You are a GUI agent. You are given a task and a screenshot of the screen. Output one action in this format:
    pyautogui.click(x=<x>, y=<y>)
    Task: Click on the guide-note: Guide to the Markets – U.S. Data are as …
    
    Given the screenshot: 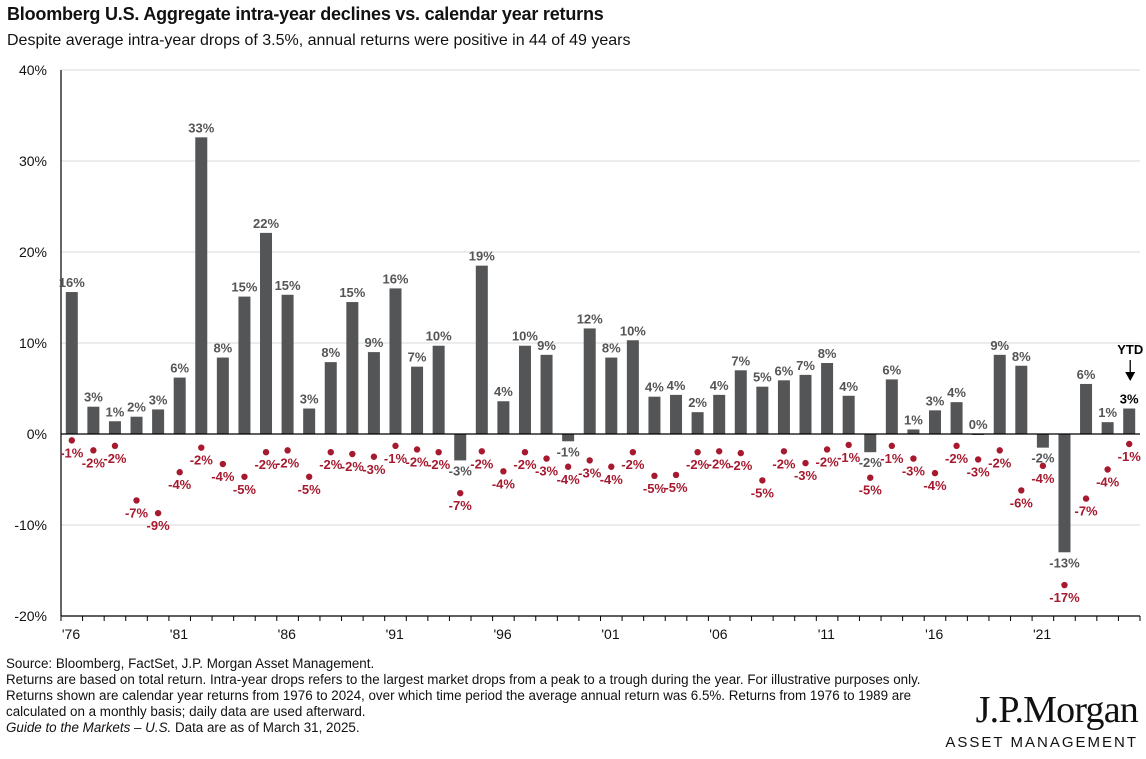 What is the action you would take?
    pyautogui.click(x=476, y=728)
    